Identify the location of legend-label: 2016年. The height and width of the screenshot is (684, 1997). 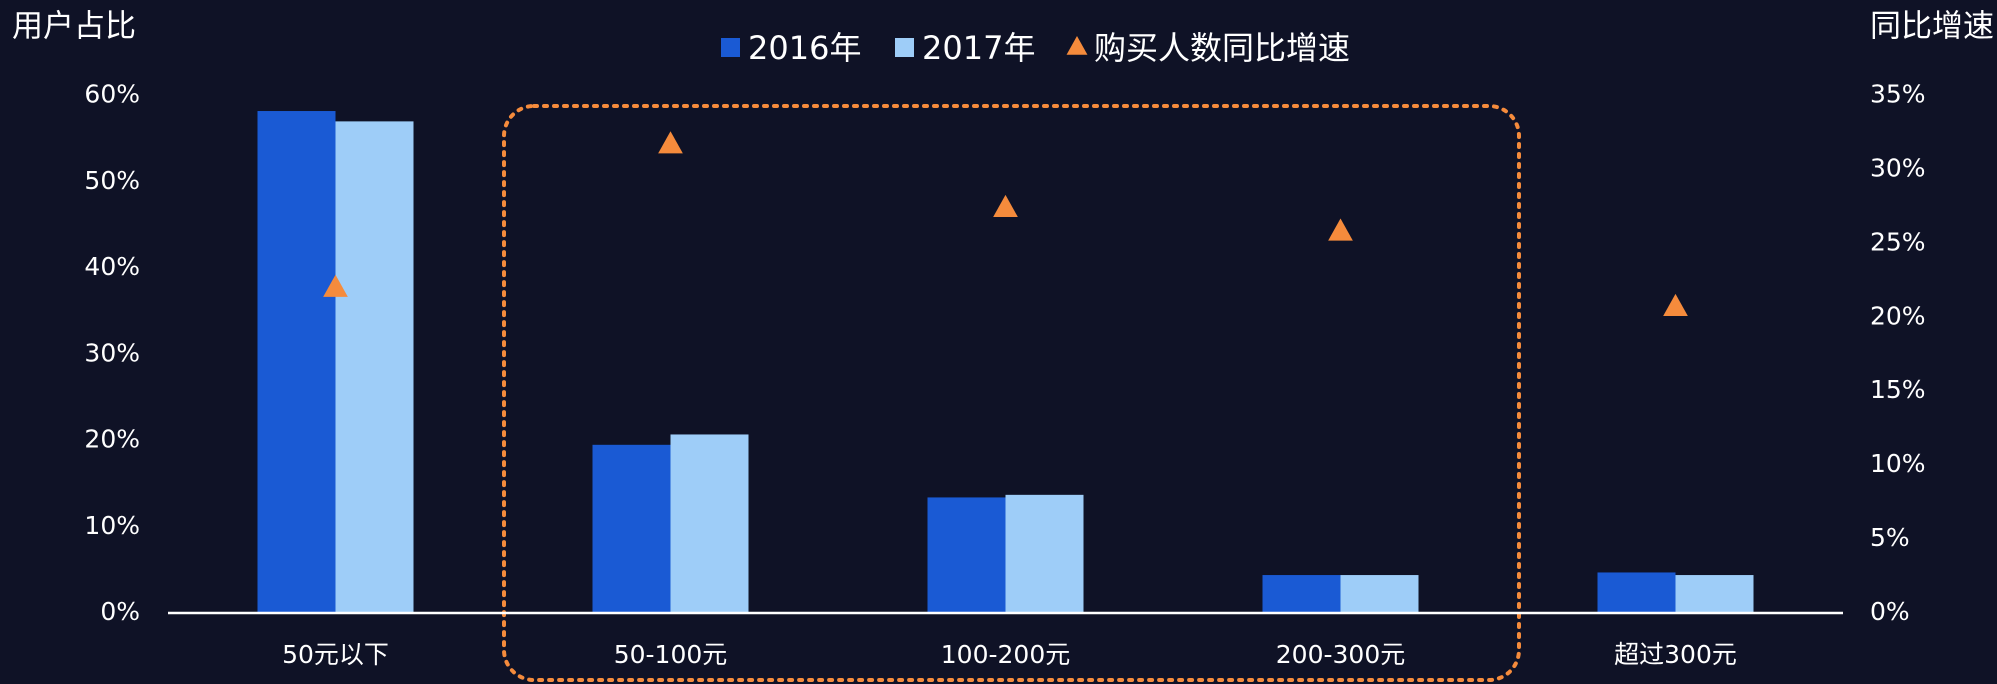
(804, 48).